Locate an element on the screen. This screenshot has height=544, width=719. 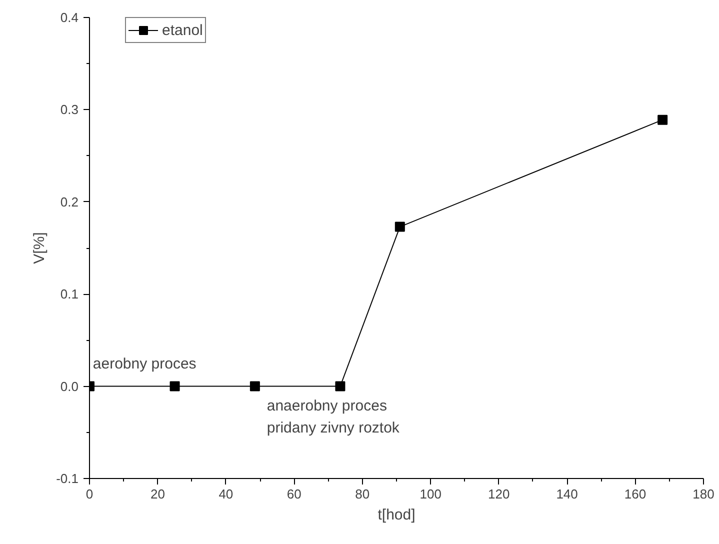
y-tick-label: 0.3 is located at coordinates (69, 110).